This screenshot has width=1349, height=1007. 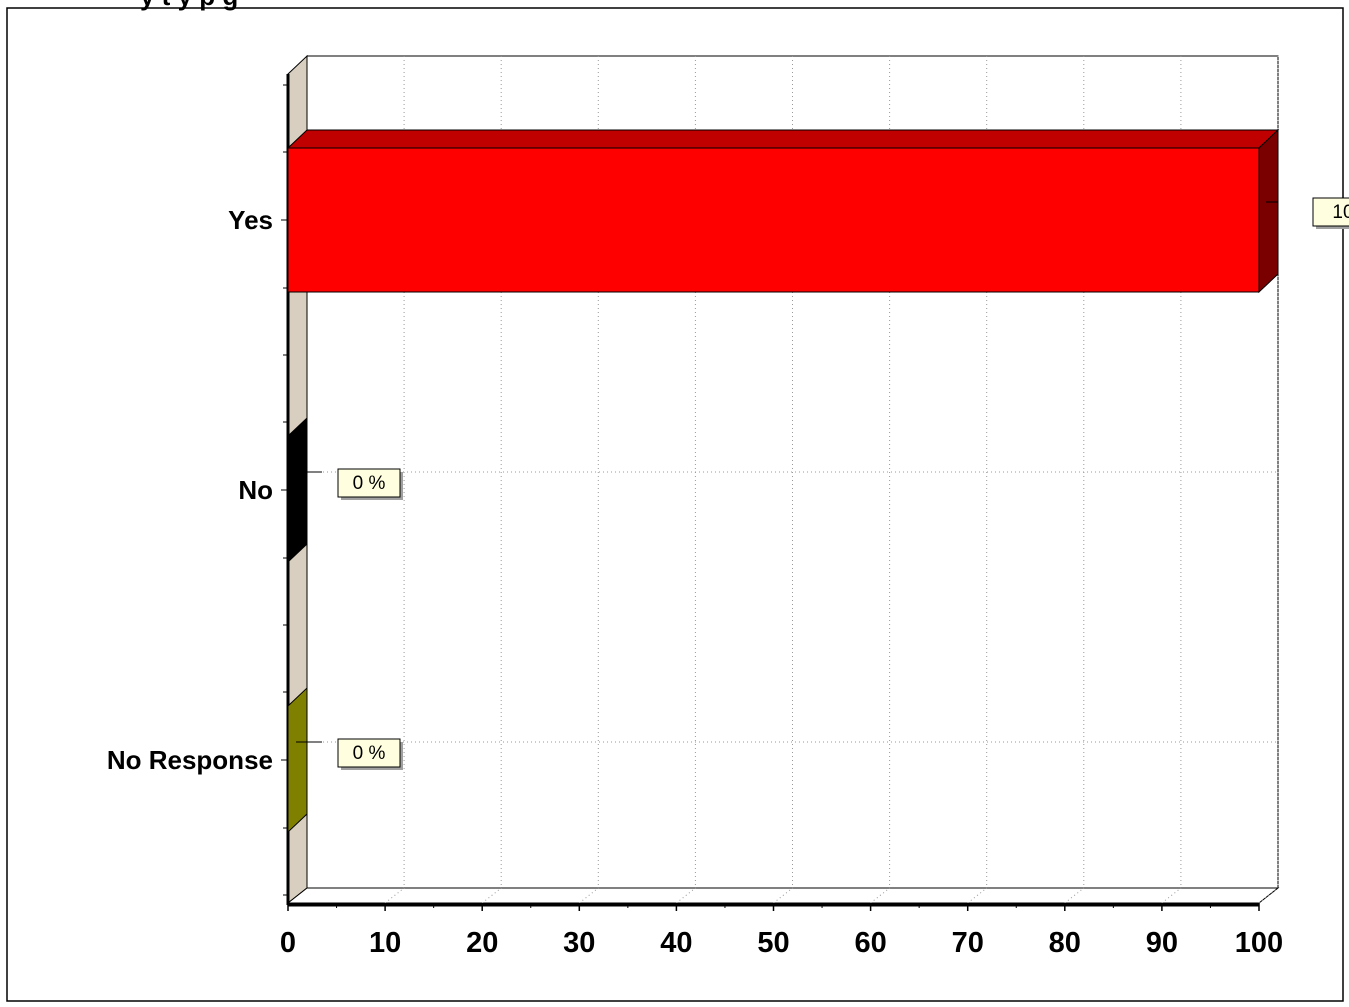 What do you see at coordinates (297, 760) in the screenshot?
I see `bar-no-response` at bounding box center [297, 760].